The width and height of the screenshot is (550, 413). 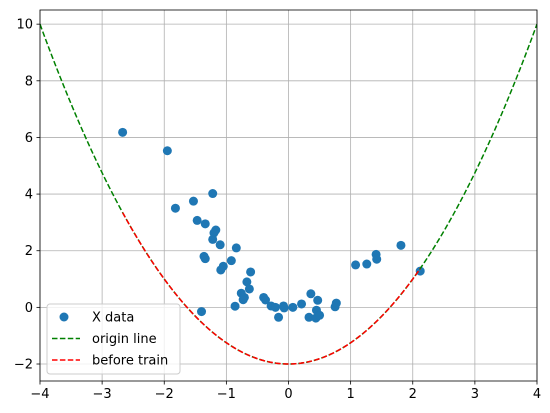 I want to click on y-tick-label: 4, so click(x=29, y=195).